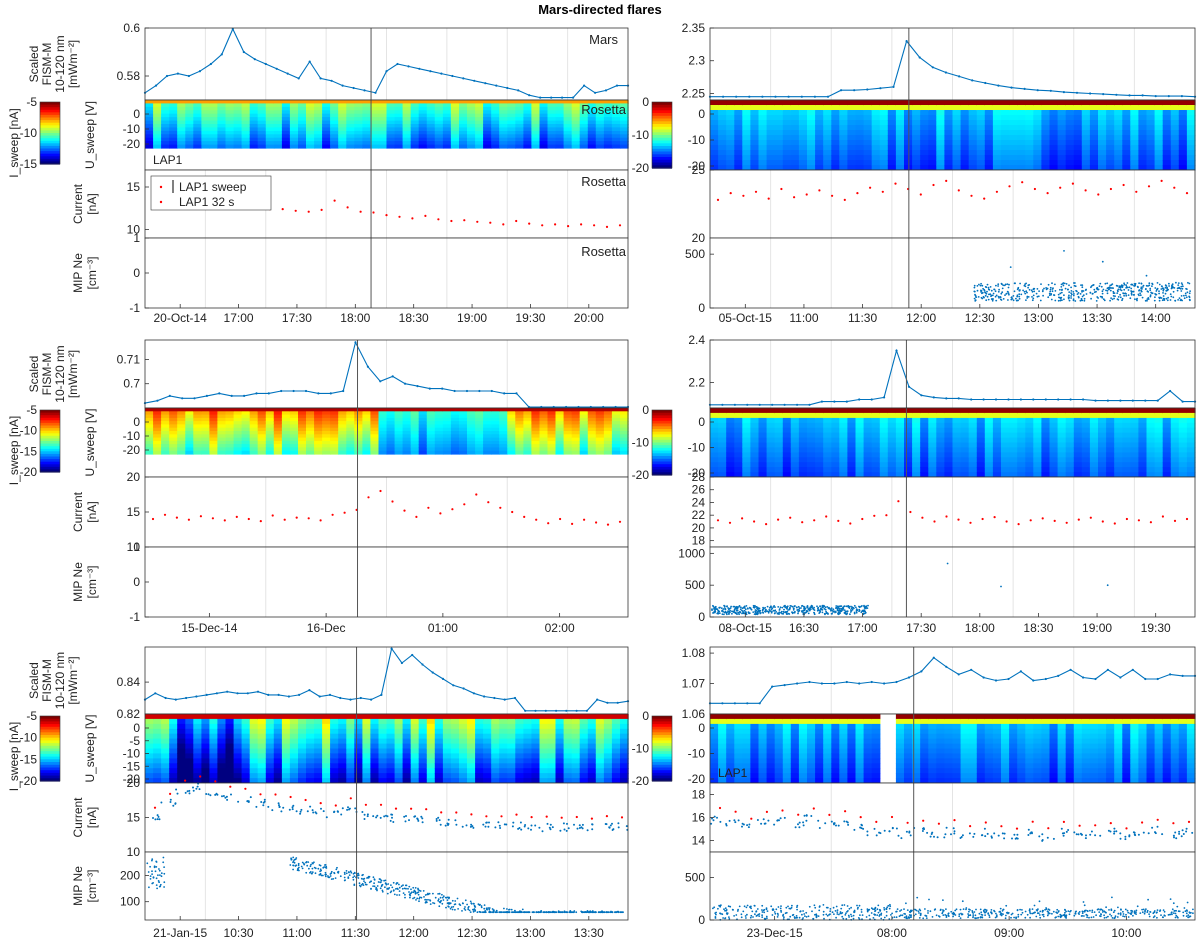 The image size is (1200, 944). What do you see at coordinates (131, 384) in the screenshot?
I see `fism-ytick-label: 0.7` at bounding box center [131, 384].